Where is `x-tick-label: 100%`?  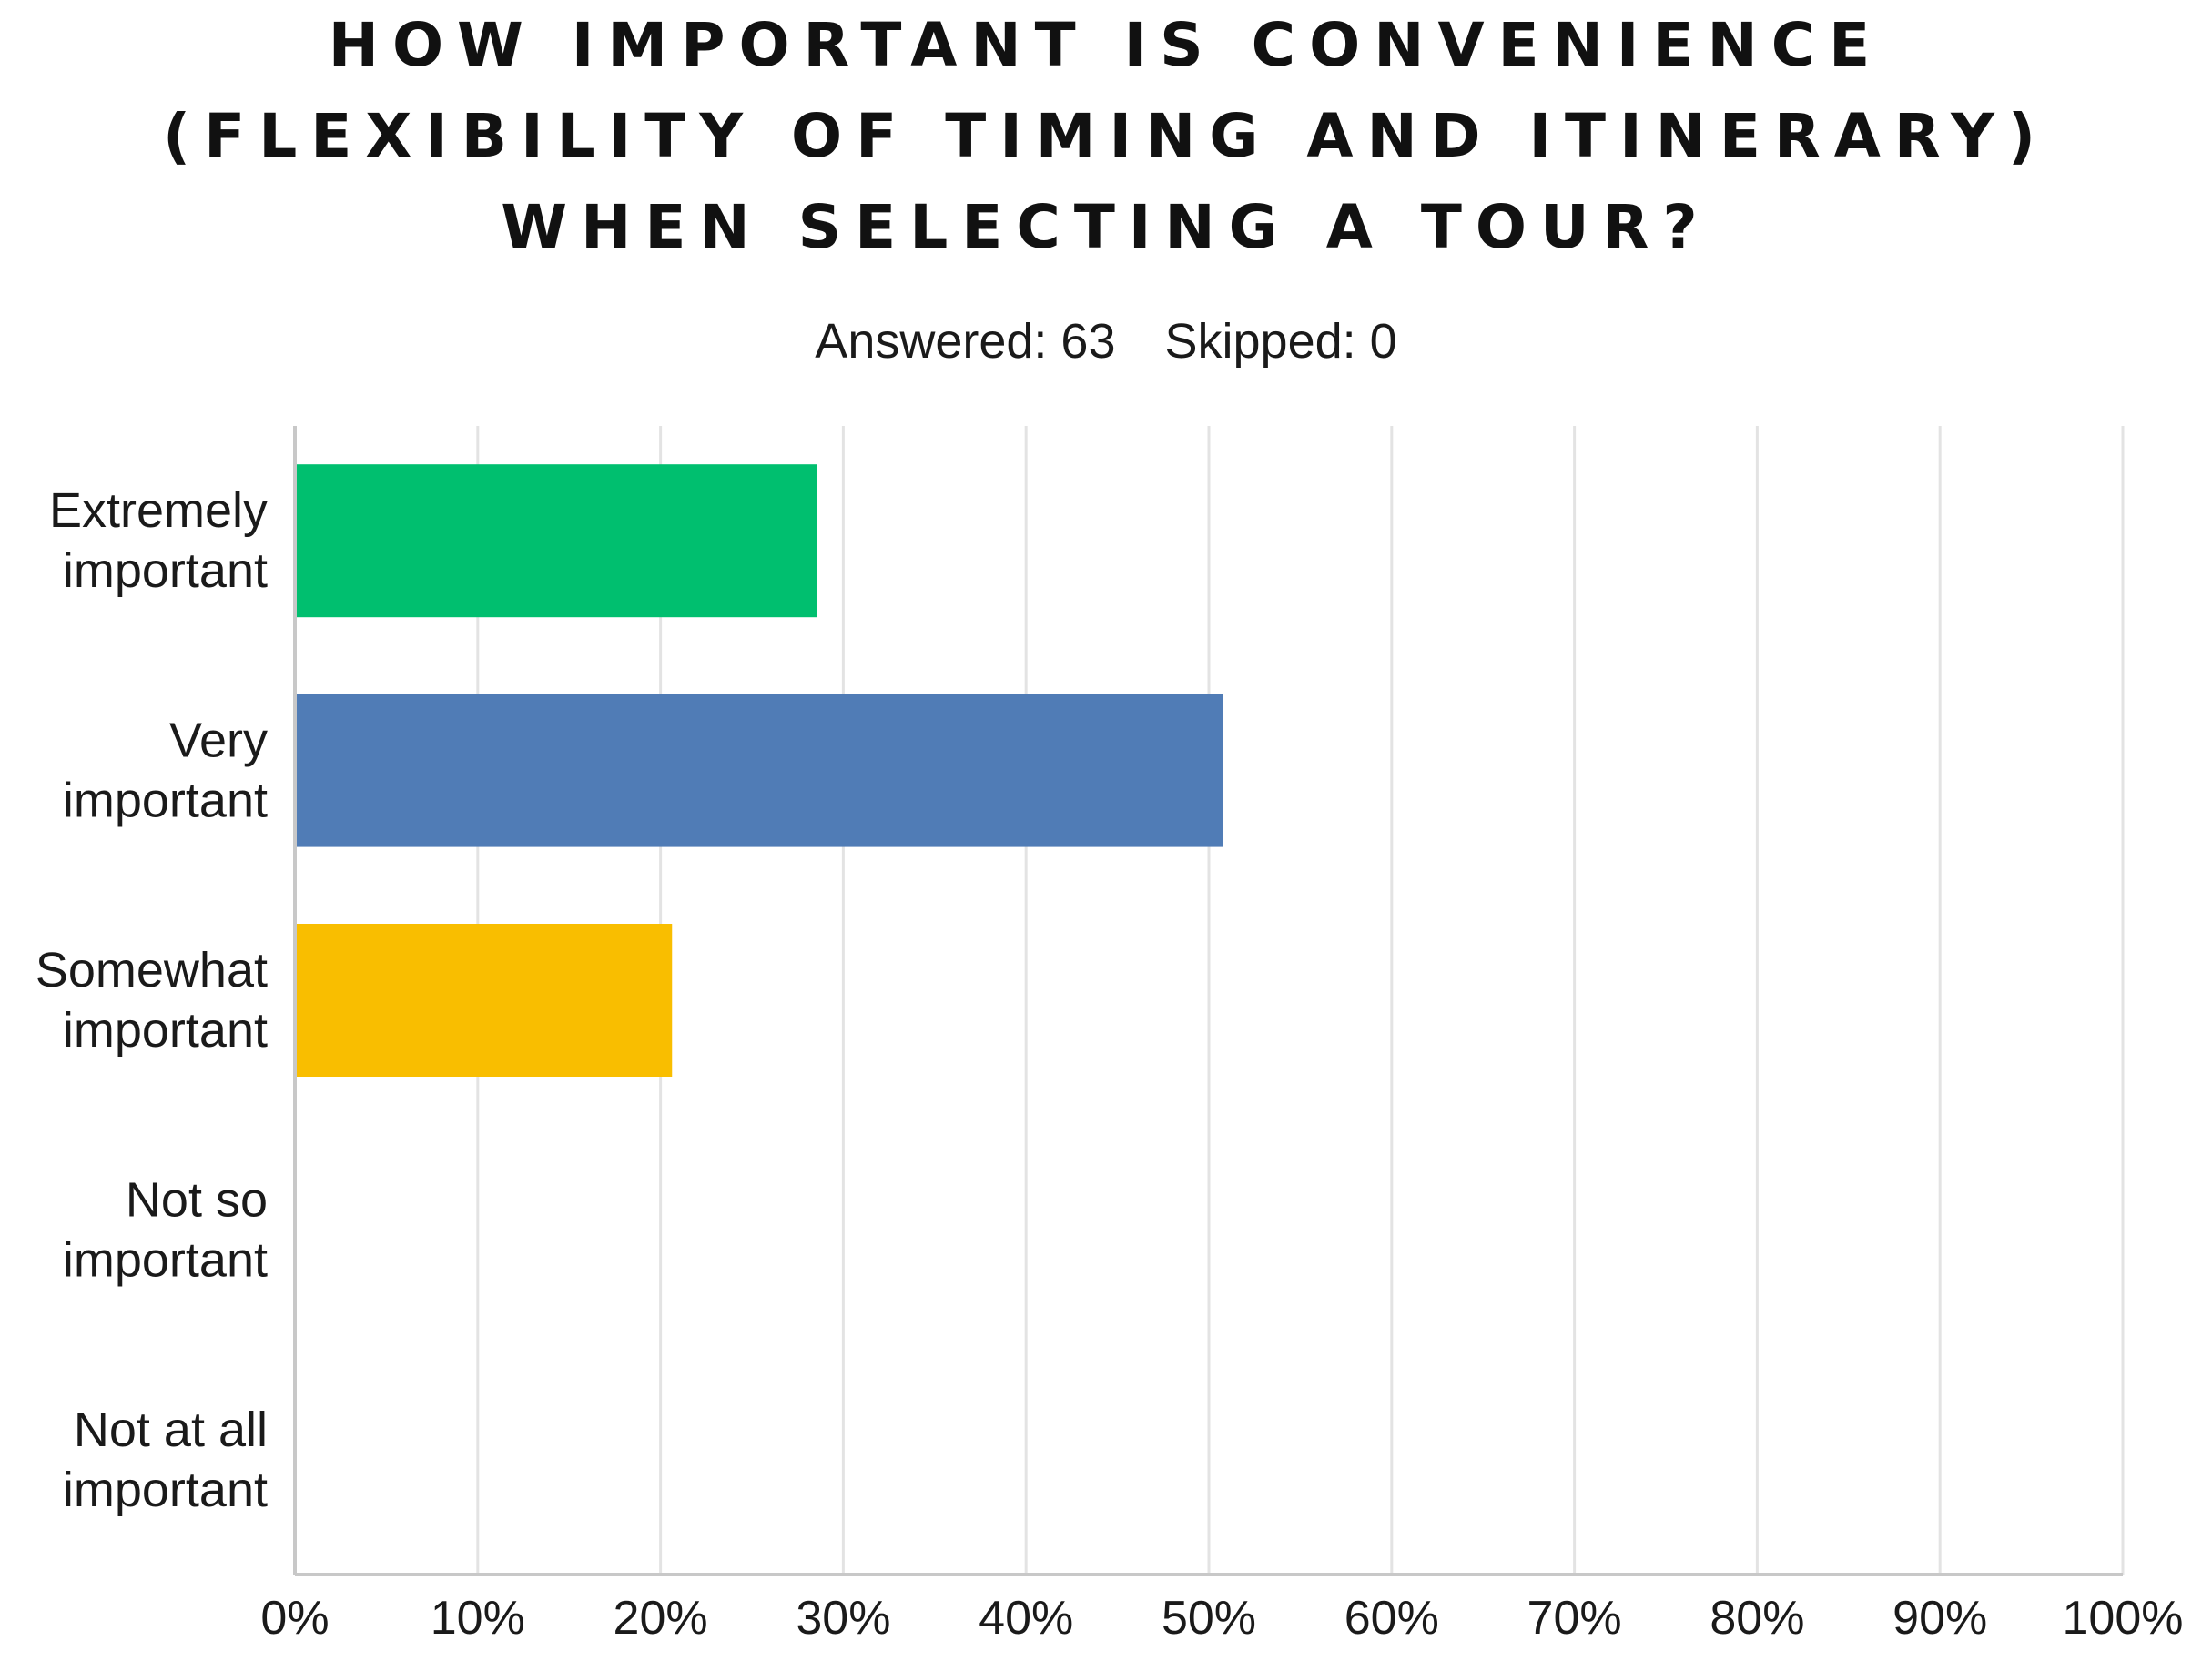 x-tick-label: 100% is located at coordinates (2123, 1619).